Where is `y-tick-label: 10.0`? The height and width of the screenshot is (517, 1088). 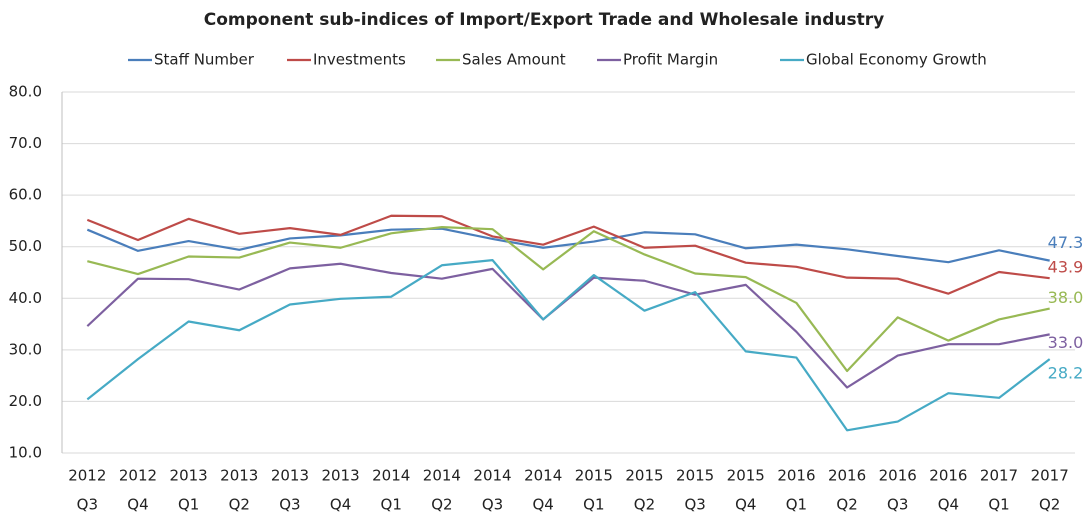
y-tick-label: 10.0 is located at coordinates (25, 453).